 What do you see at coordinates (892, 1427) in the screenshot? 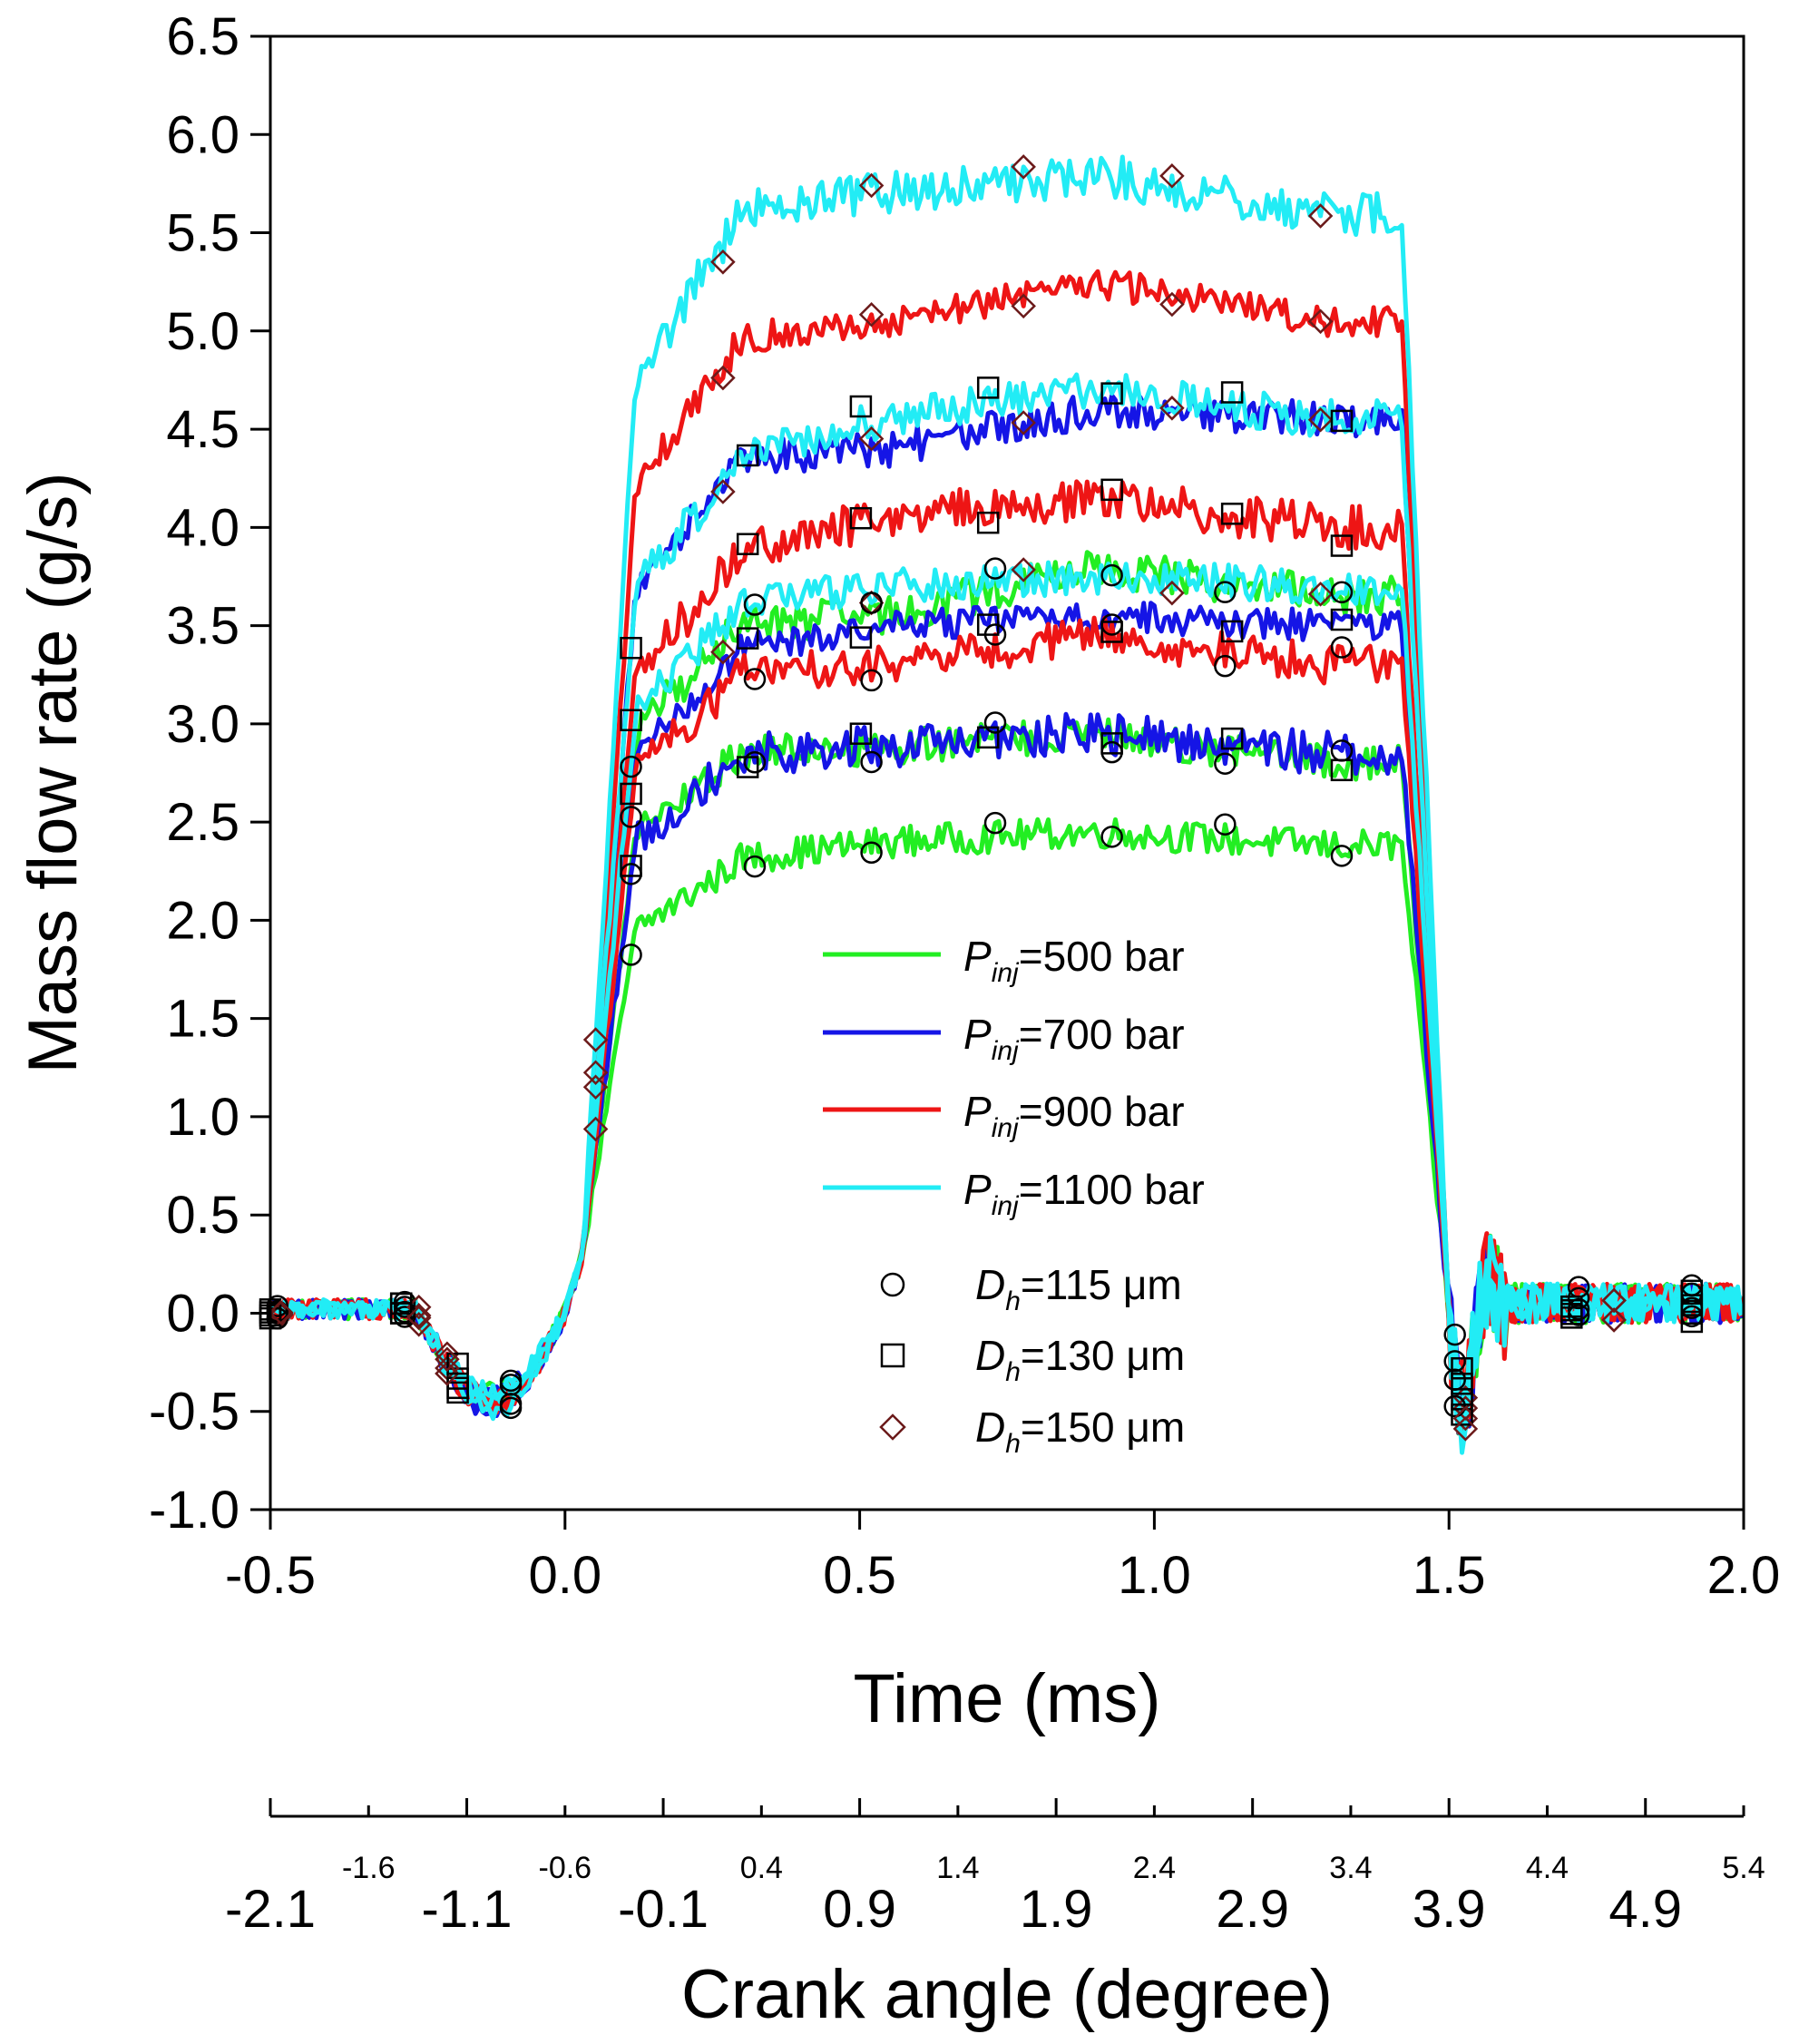
I see `legend-diamond-icon` at bounding box center [892, 1427].